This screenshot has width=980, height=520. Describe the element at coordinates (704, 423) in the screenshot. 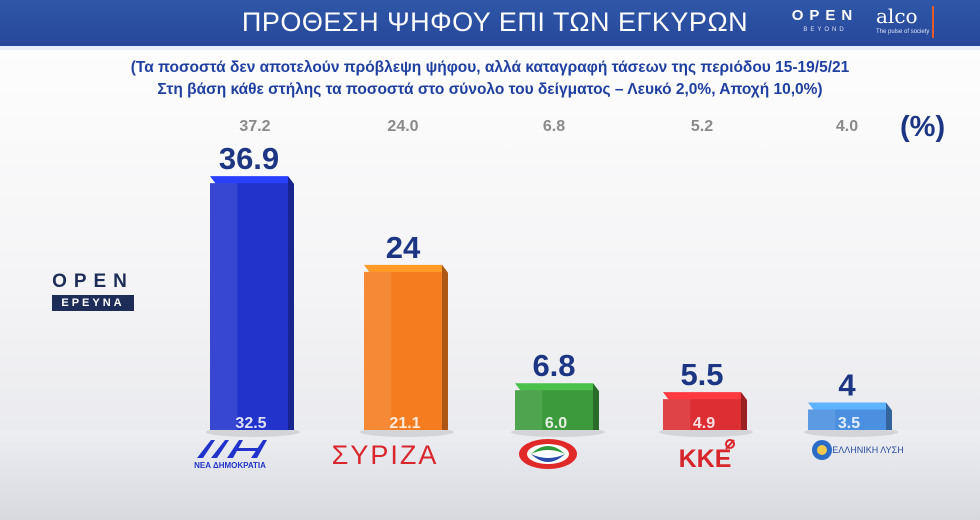

I see `base-label: 4.9` at that location.